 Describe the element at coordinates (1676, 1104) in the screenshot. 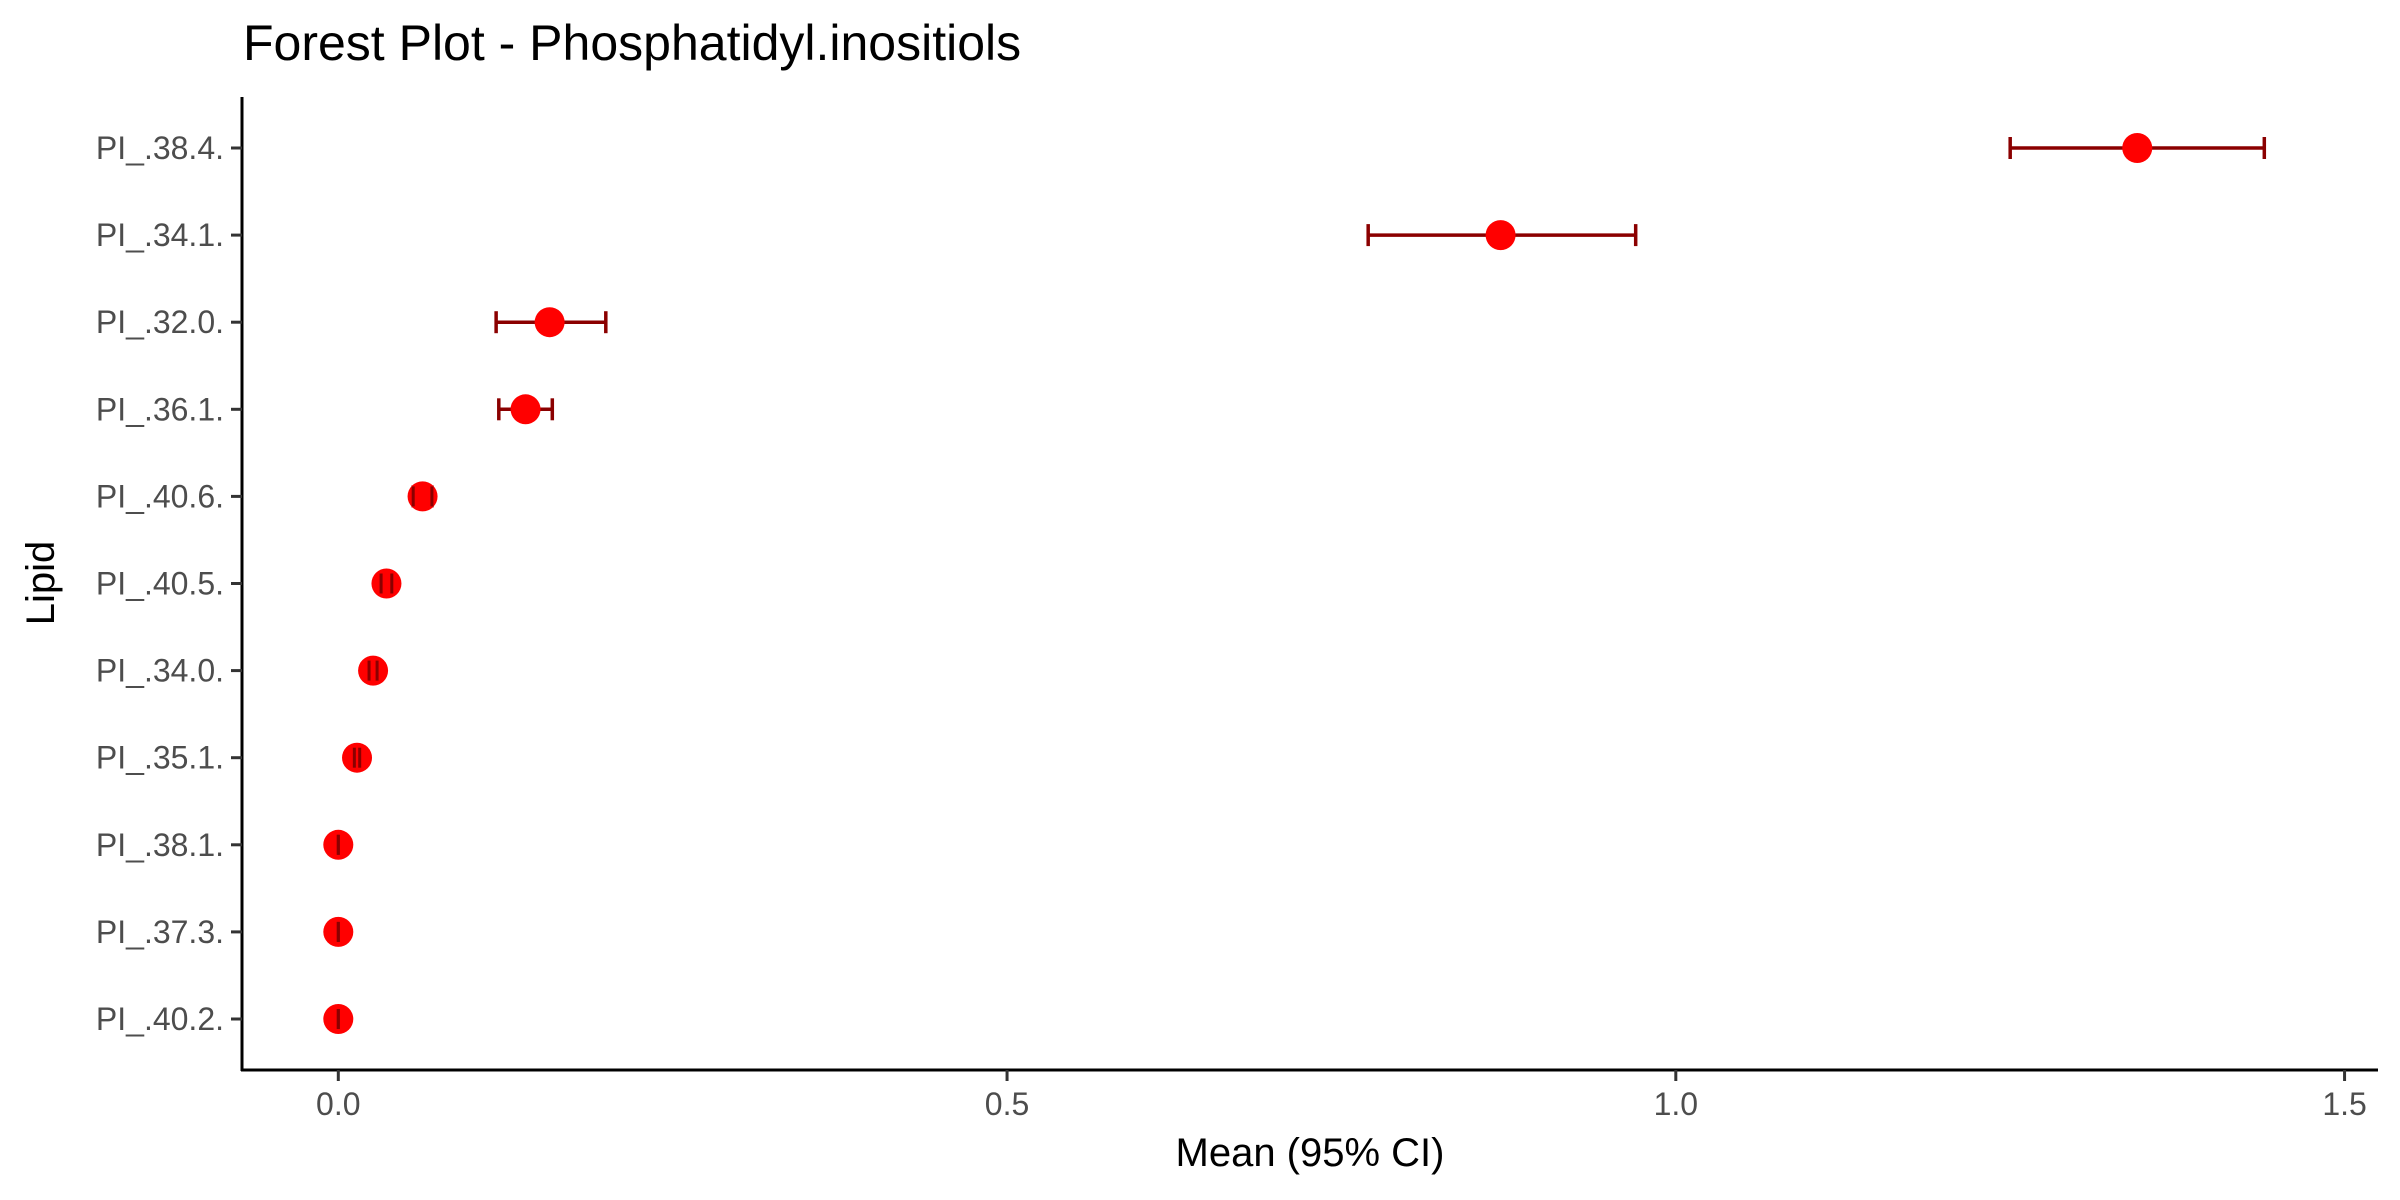

I see `x-tick-label: 1.0` at that location.